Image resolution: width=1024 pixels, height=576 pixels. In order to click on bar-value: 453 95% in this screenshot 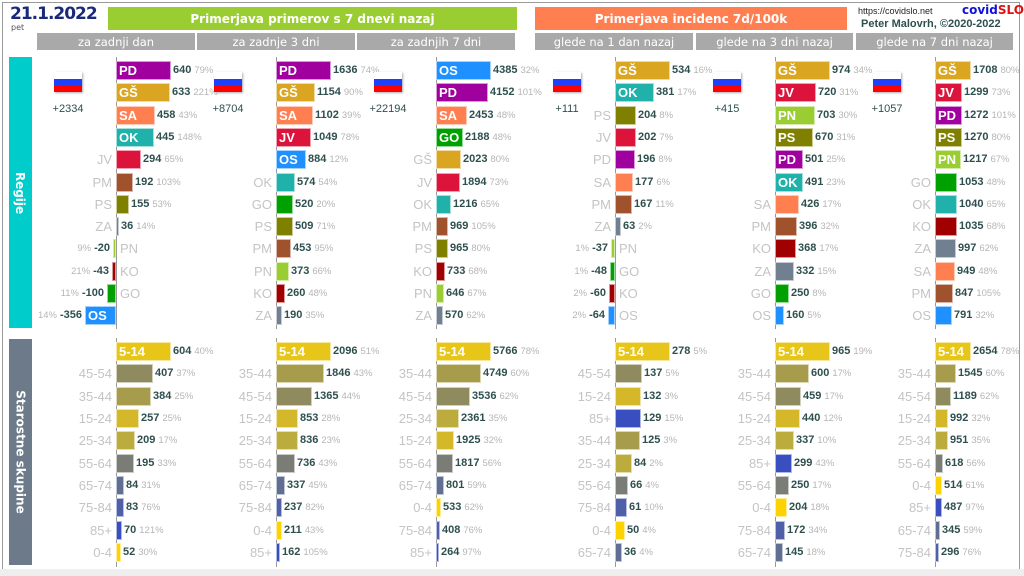, I will do `click(313, 248)`.